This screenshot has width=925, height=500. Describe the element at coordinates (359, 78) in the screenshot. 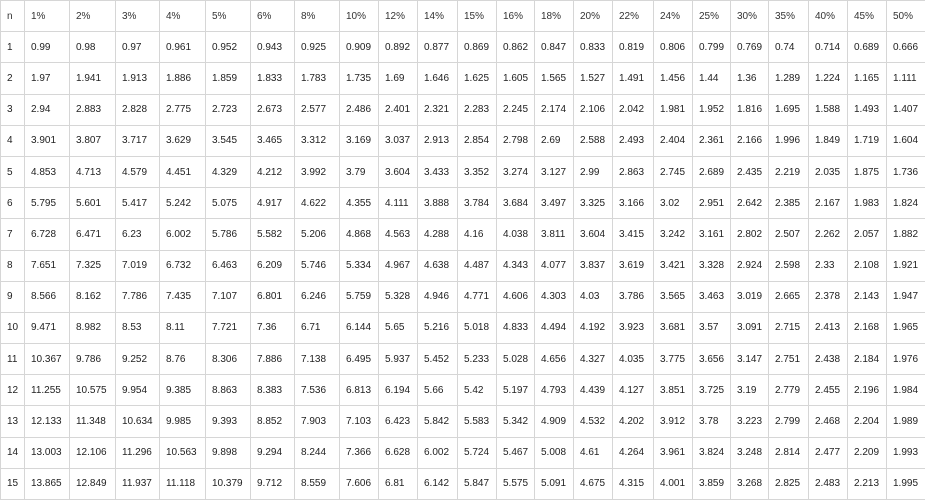

I see `factor-cell: 1.735` at that location.